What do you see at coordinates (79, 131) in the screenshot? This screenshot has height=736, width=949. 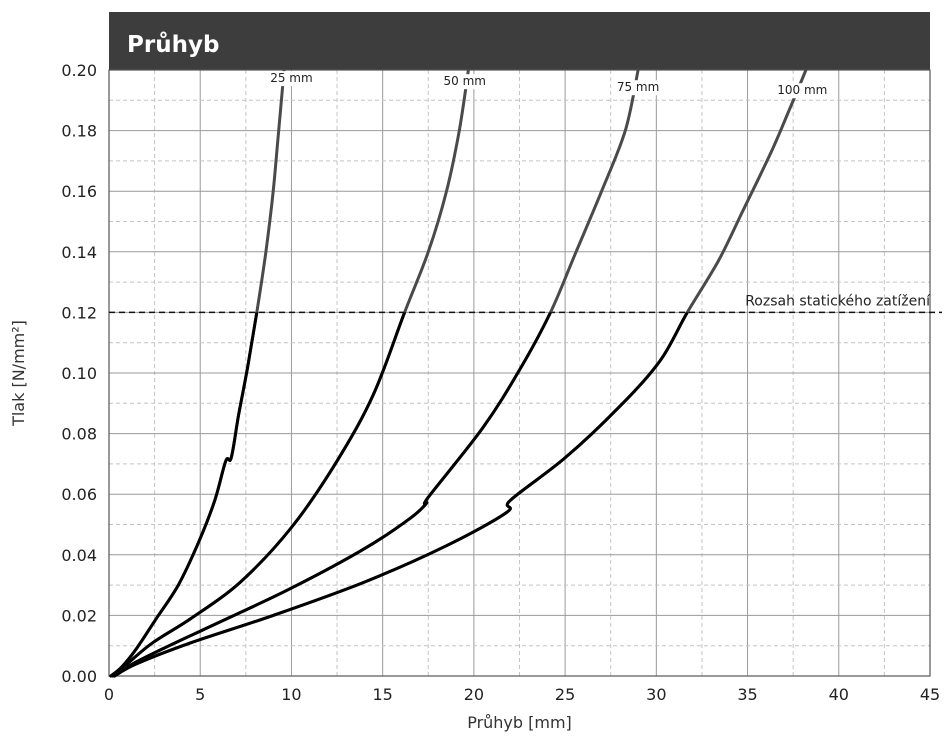 I see `y-tick-label: 0.18` at bounding box center [79, 131].